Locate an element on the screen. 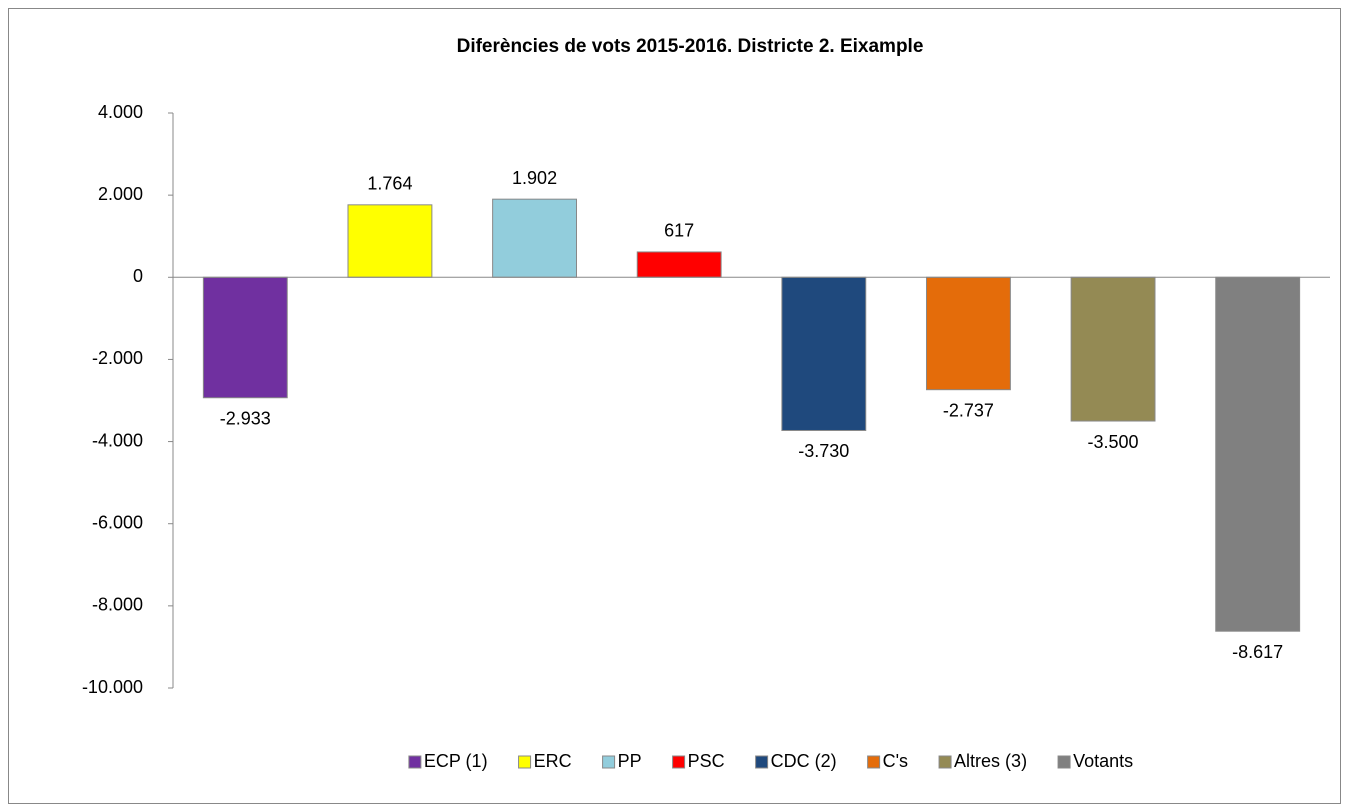 The image size is (1349, 812). y-tick-label: 0 is located at coordinates (138, 276).